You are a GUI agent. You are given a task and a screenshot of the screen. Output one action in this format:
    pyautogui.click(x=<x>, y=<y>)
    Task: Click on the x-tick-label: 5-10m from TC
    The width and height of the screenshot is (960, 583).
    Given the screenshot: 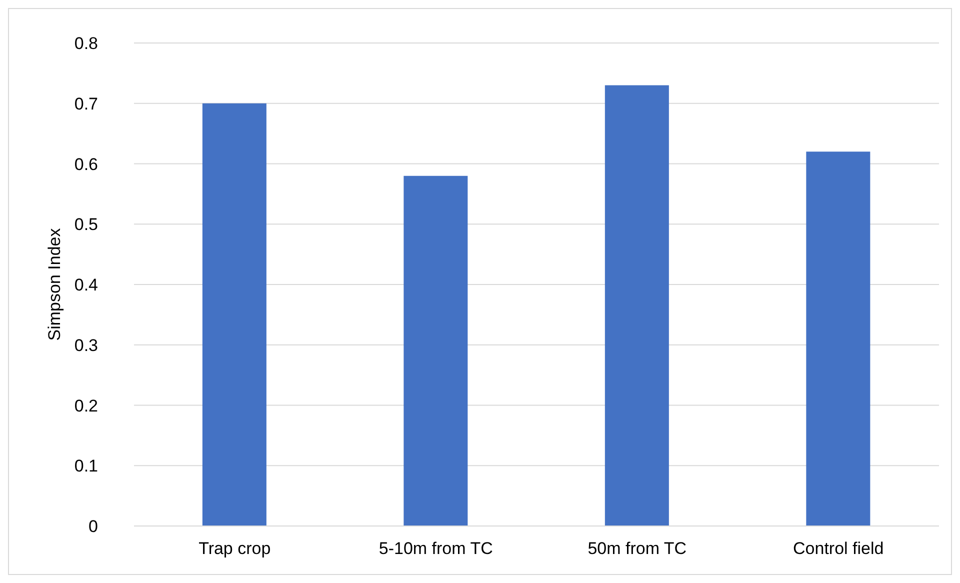 What is the action you would take?
    pyautogui.click(x=435, y=548)
    